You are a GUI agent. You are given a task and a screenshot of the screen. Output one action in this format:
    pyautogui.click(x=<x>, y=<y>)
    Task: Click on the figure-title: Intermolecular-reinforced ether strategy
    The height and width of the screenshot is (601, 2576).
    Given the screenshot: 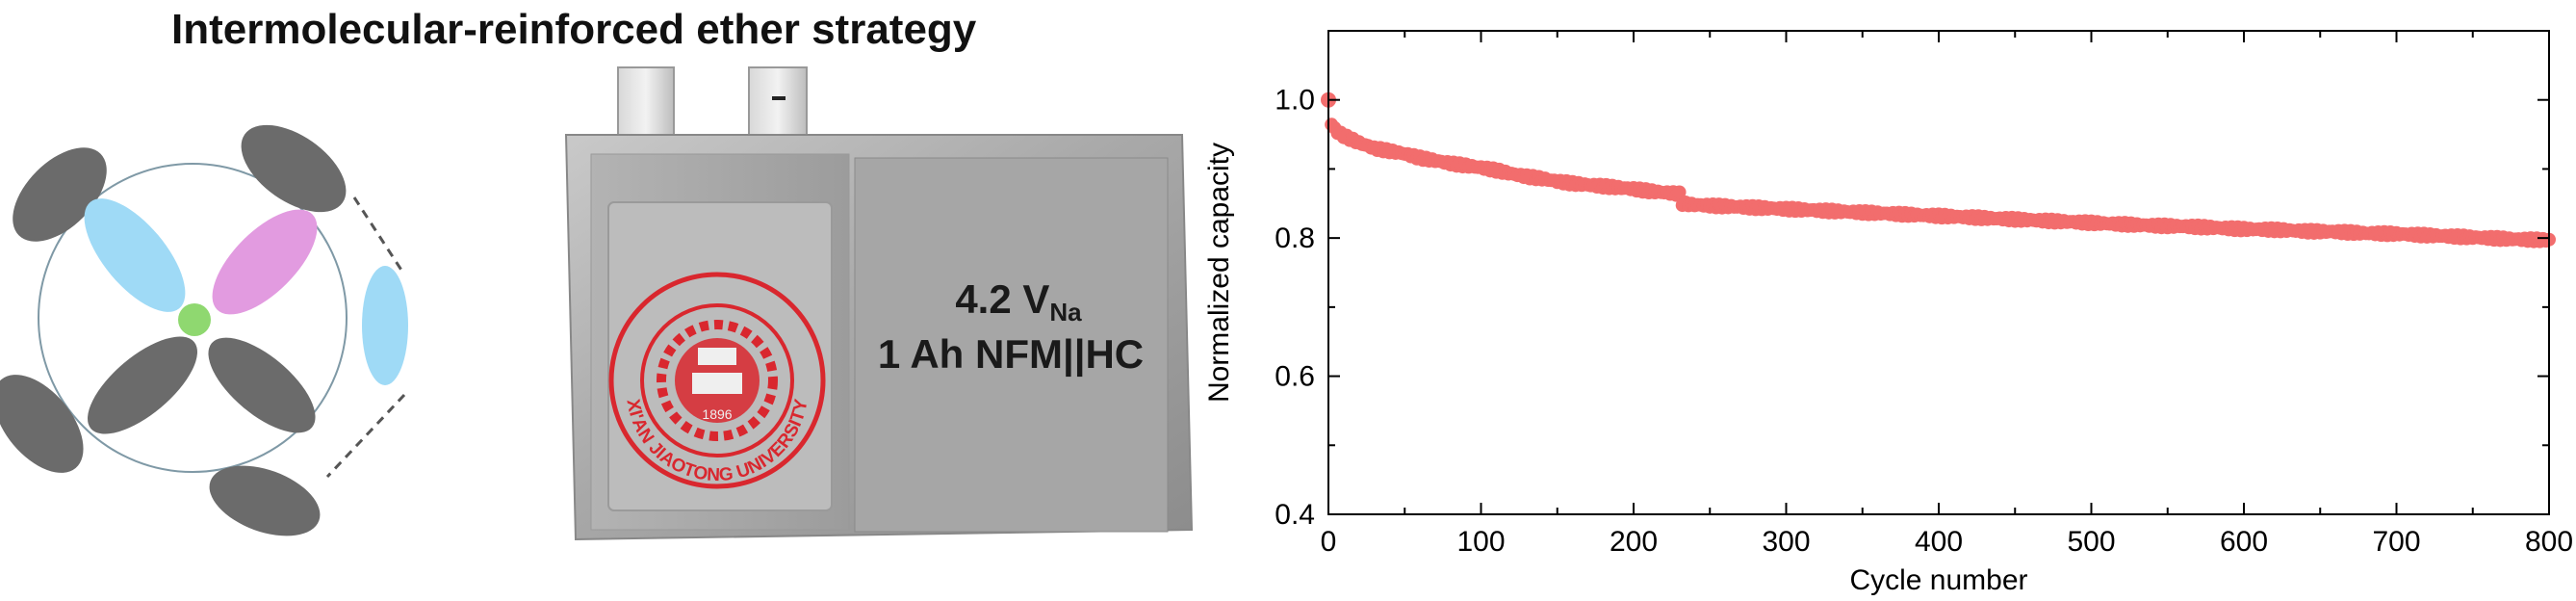 What is the action you would take?
    pyautogui.click(x=574, y=29)
    